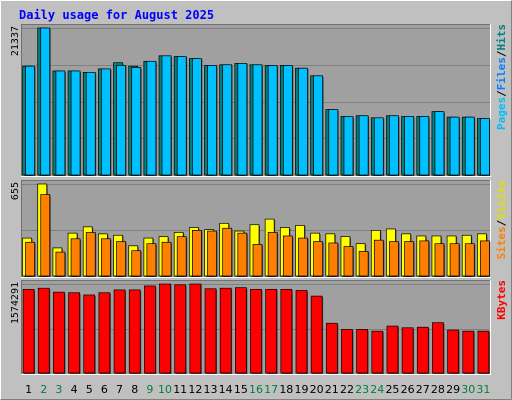 The width and height of the screenshot is (512, 400). What do you see at coordinates (119, 389) in the screenshot?
I see `day-label-7: 7` at bounding box center [119, 389].